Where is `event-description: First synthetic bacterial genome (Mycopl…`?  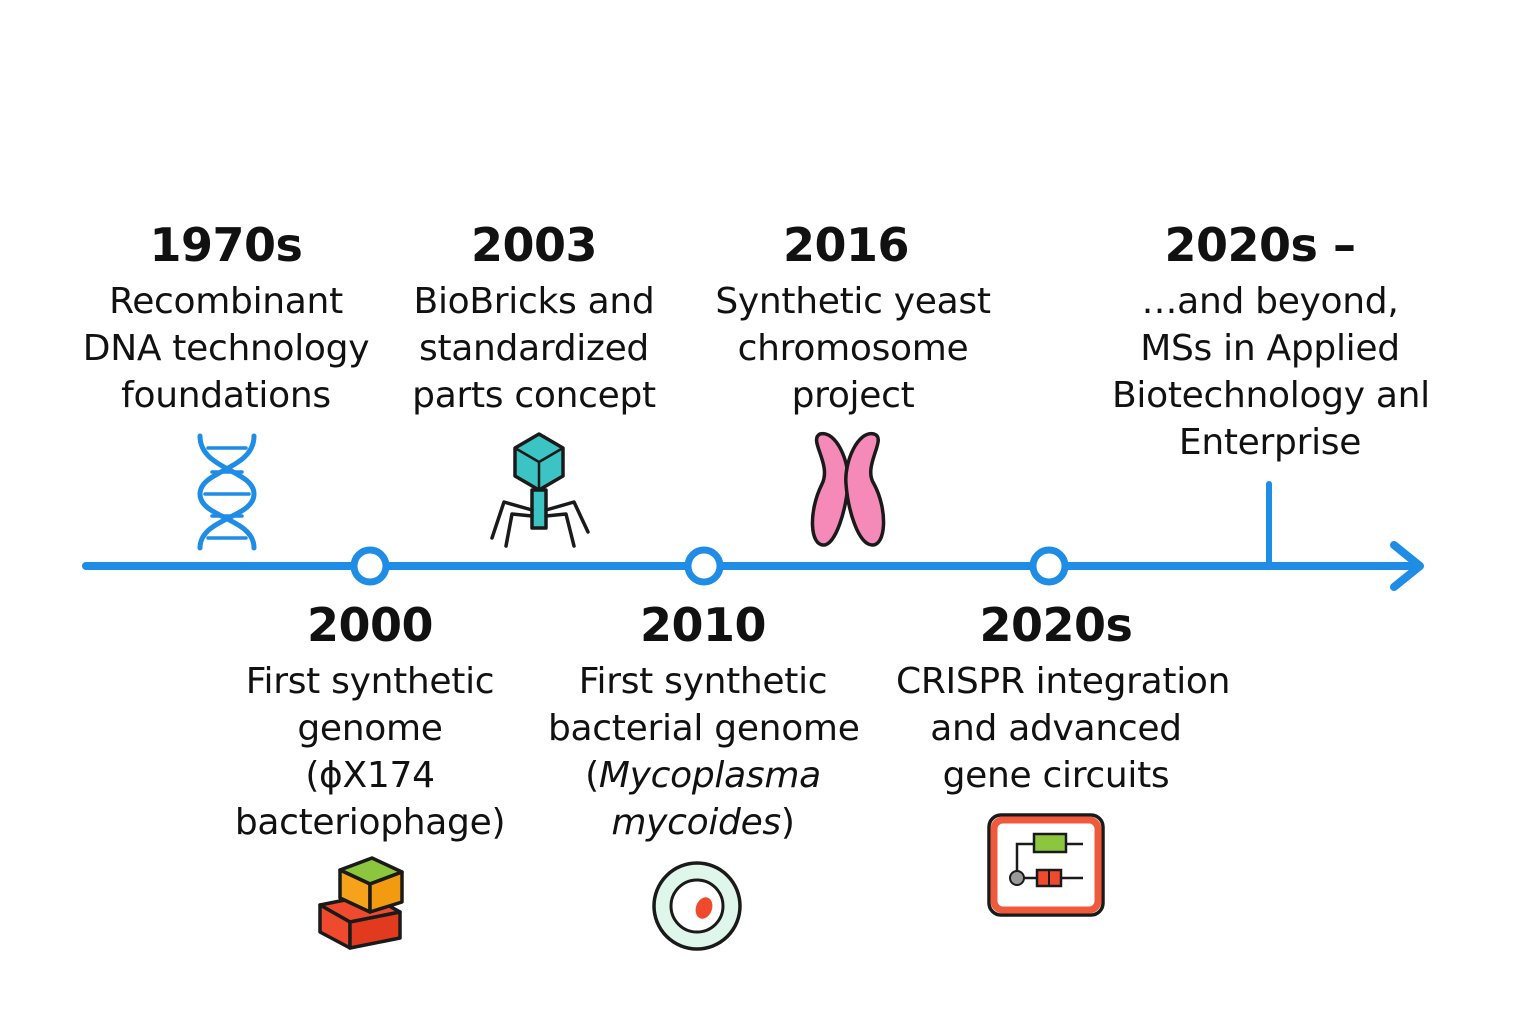
event-description: First synthetic bacterial genome (Mycopl… is located at coordinates (704, 752).